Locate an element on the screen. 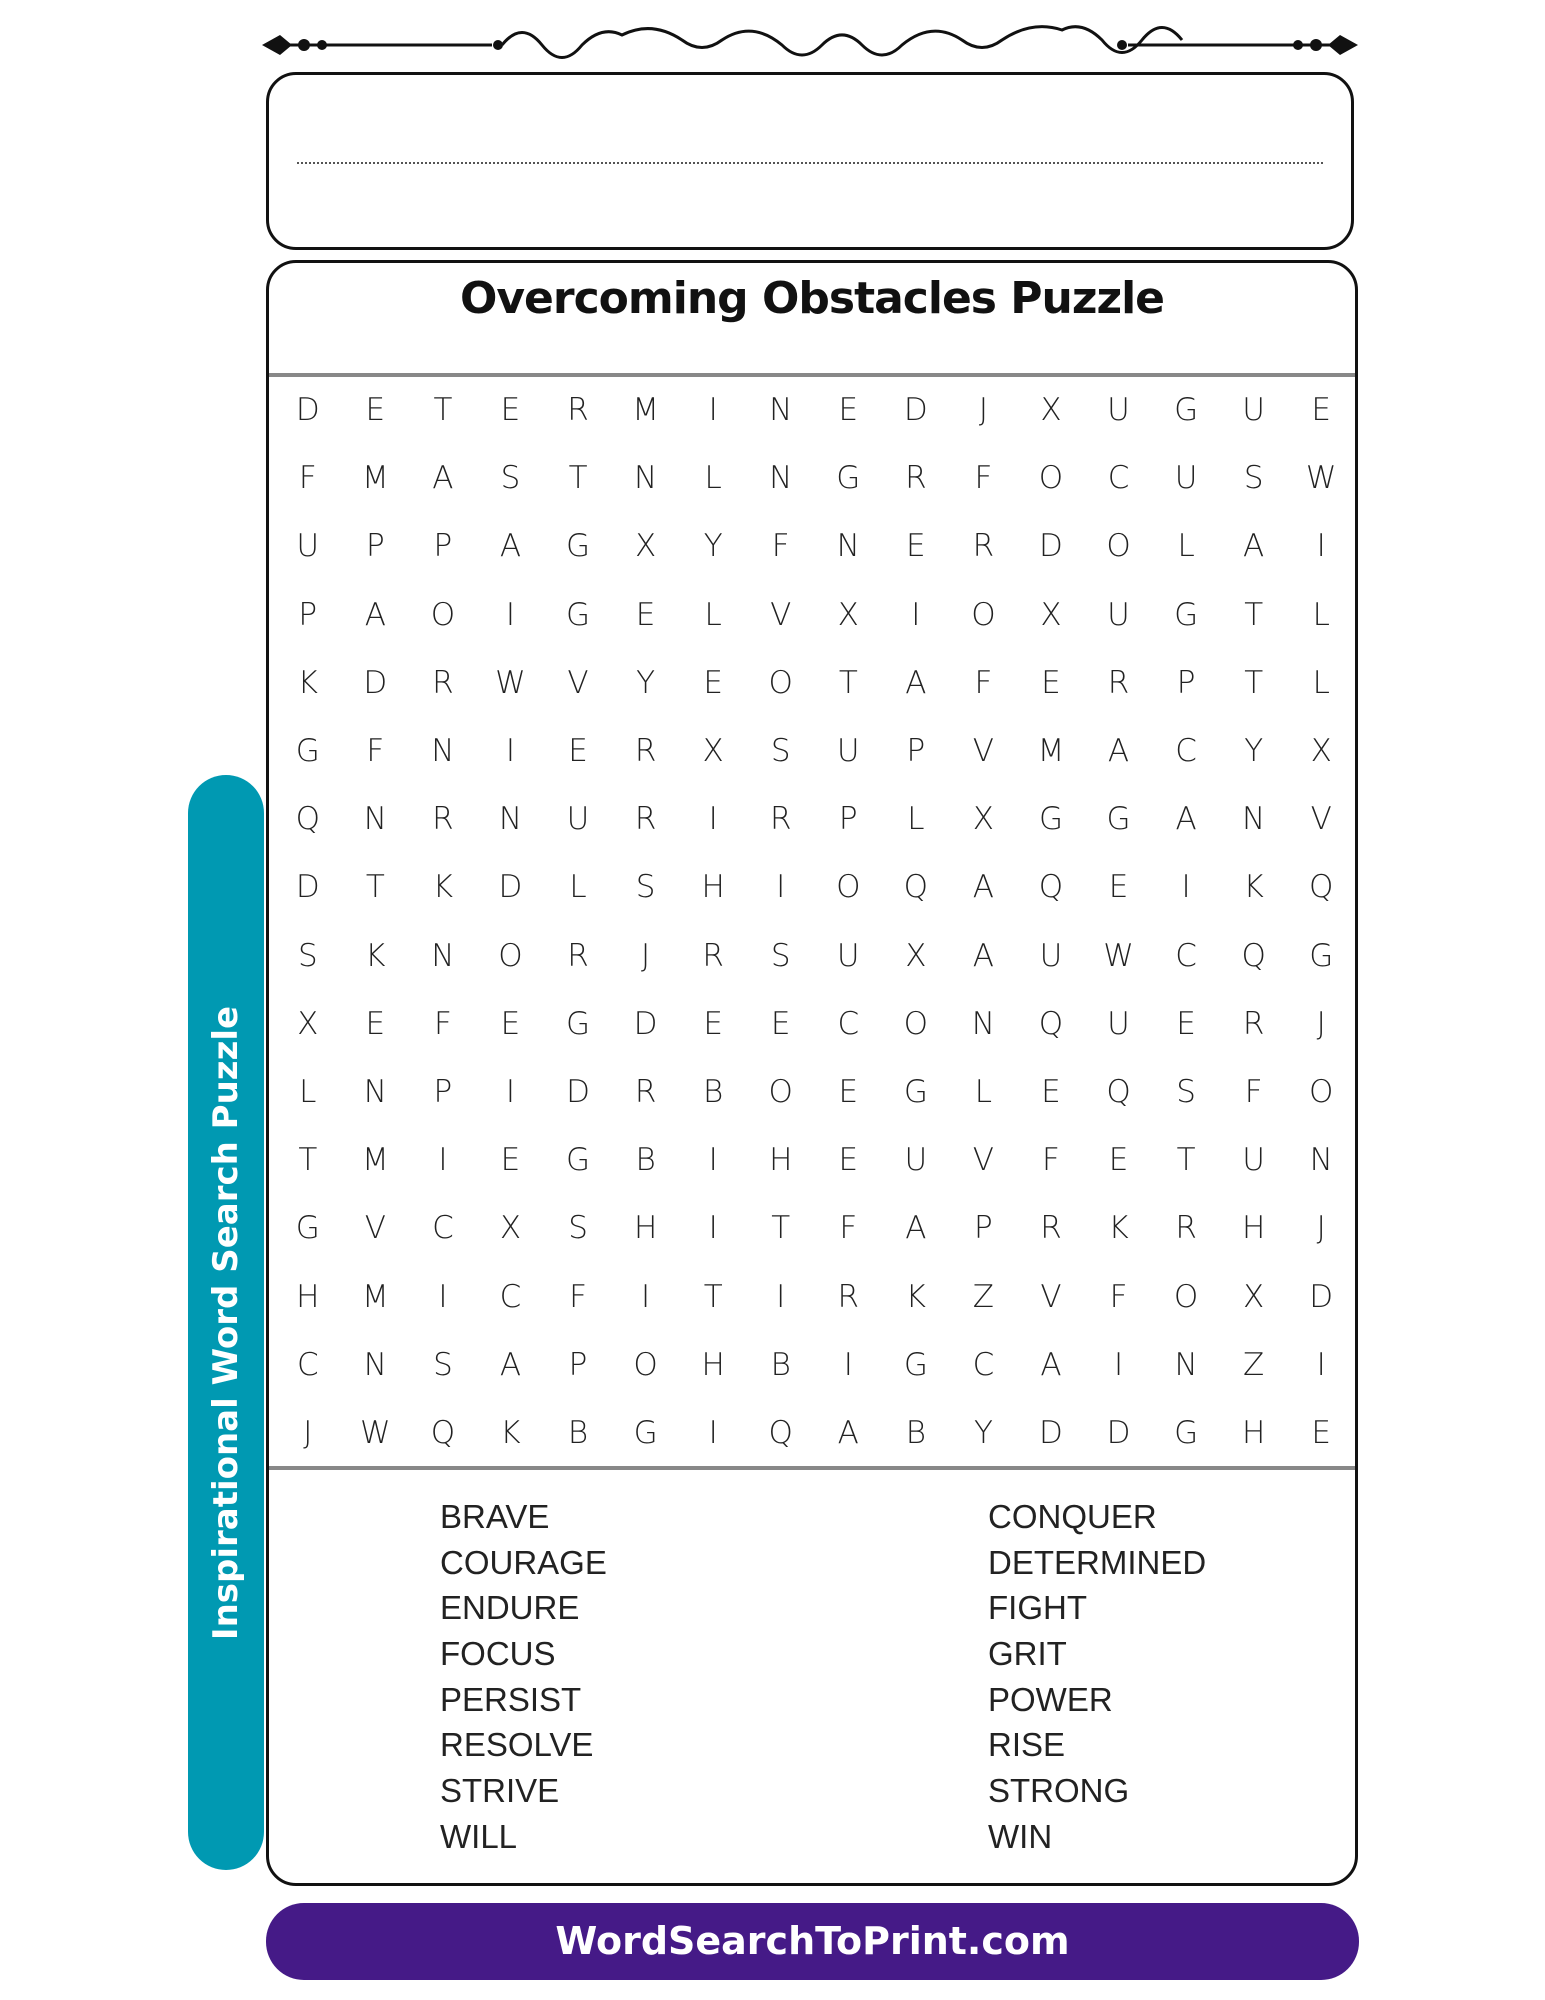 This screenshot has width=1545, height=2000. grid-letter: Z is located at coordinates (983, 1296).